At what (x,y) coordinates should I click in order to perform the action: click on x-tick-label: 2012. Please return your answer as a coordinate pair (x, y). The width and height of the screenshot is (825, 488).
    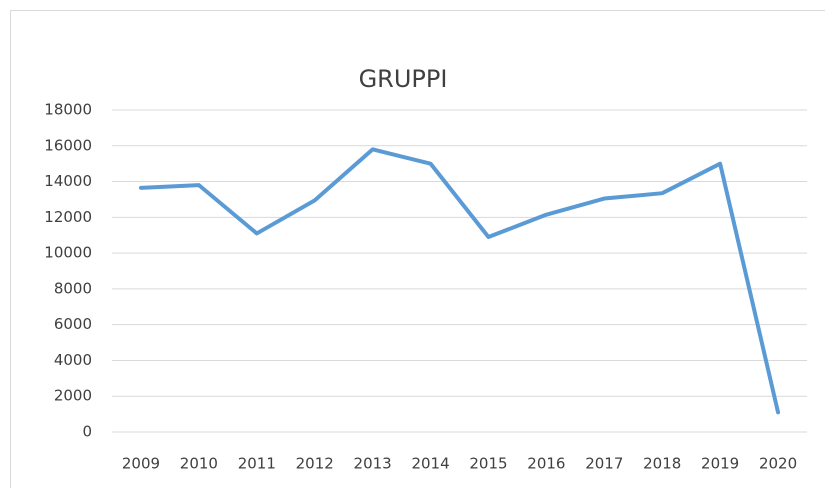
    Looking at the image, I should click on (315, 464).